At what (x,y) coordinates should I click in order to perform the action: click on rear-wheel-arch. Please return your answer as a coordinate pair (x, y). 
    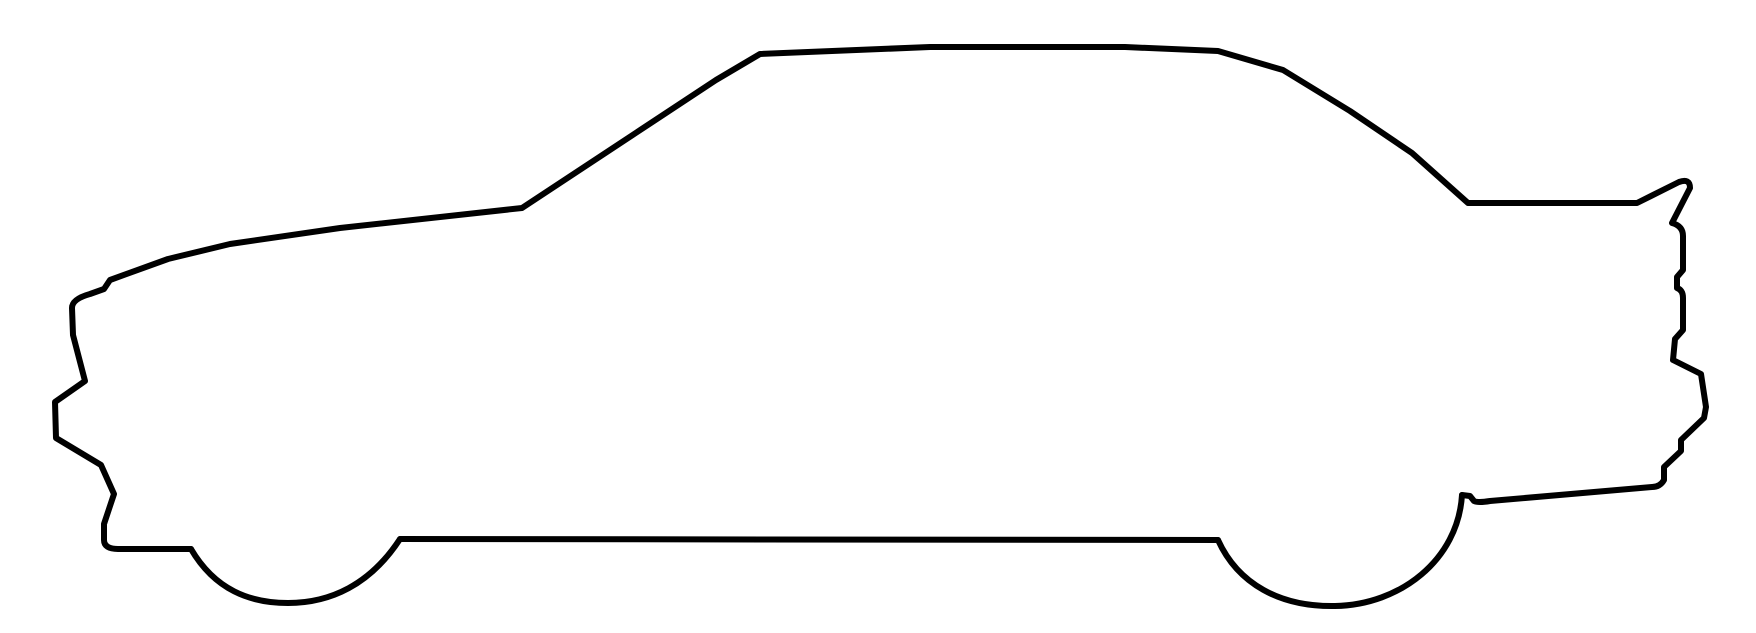
    Looking at the image, I should click on (1340, 551).